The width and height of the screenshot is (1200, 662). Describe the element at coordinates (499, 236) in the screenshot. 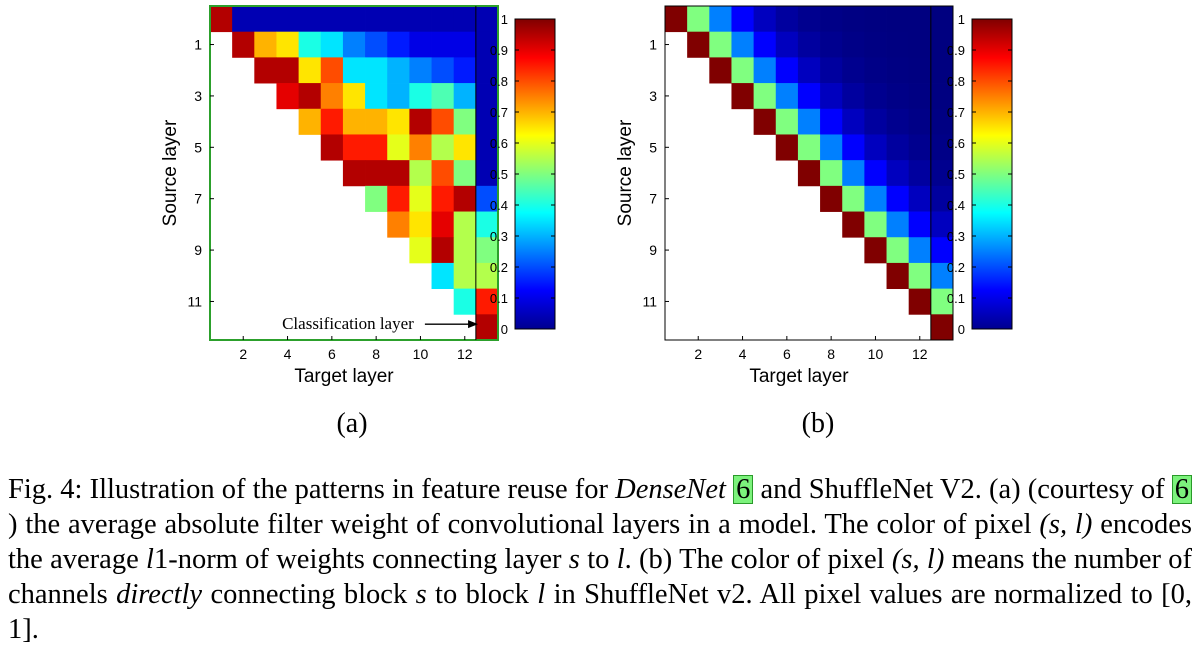

I see `colorbar-tick-label: 0.3` at that location.